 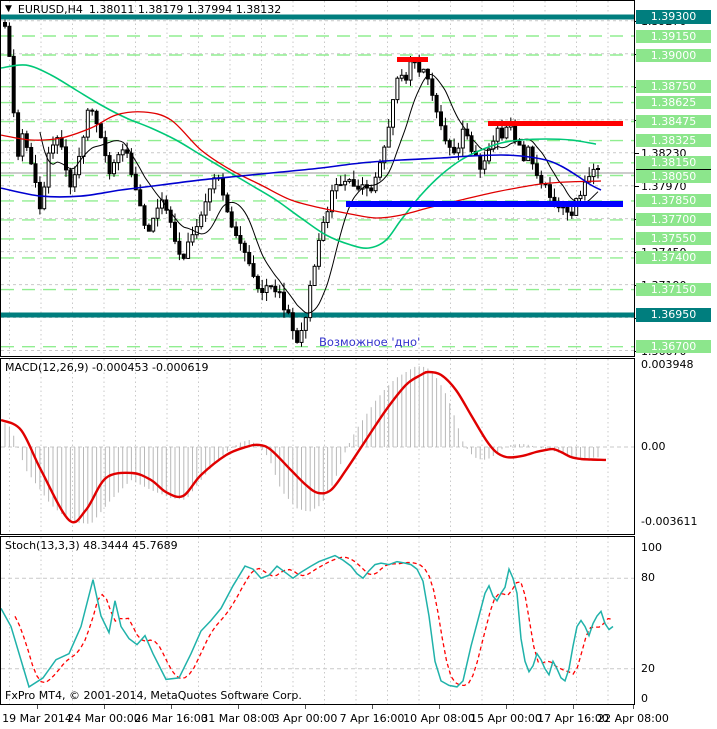 What do you see at coordinates (439, 718) in the screenshot?
I see `time-tick-label: 10 Apr 08:00` at bounding box center [439, 718].